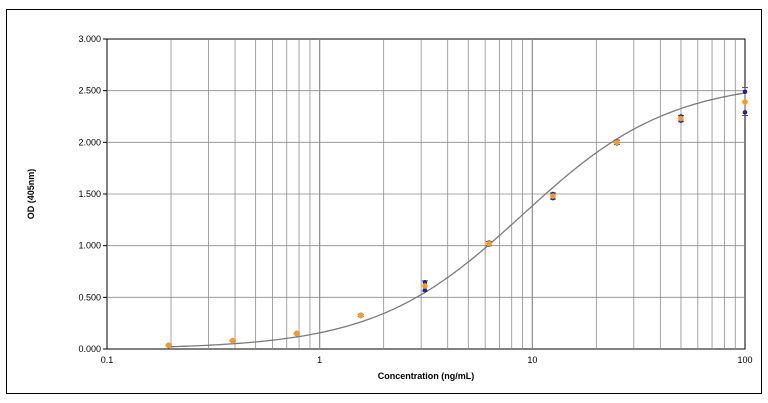 Image resolution: width=768 pixels, height=403 pixels. Describe the element at coordinates (89, 246) in the screenshot. I see `y-tick-label: 1.000` at that location.